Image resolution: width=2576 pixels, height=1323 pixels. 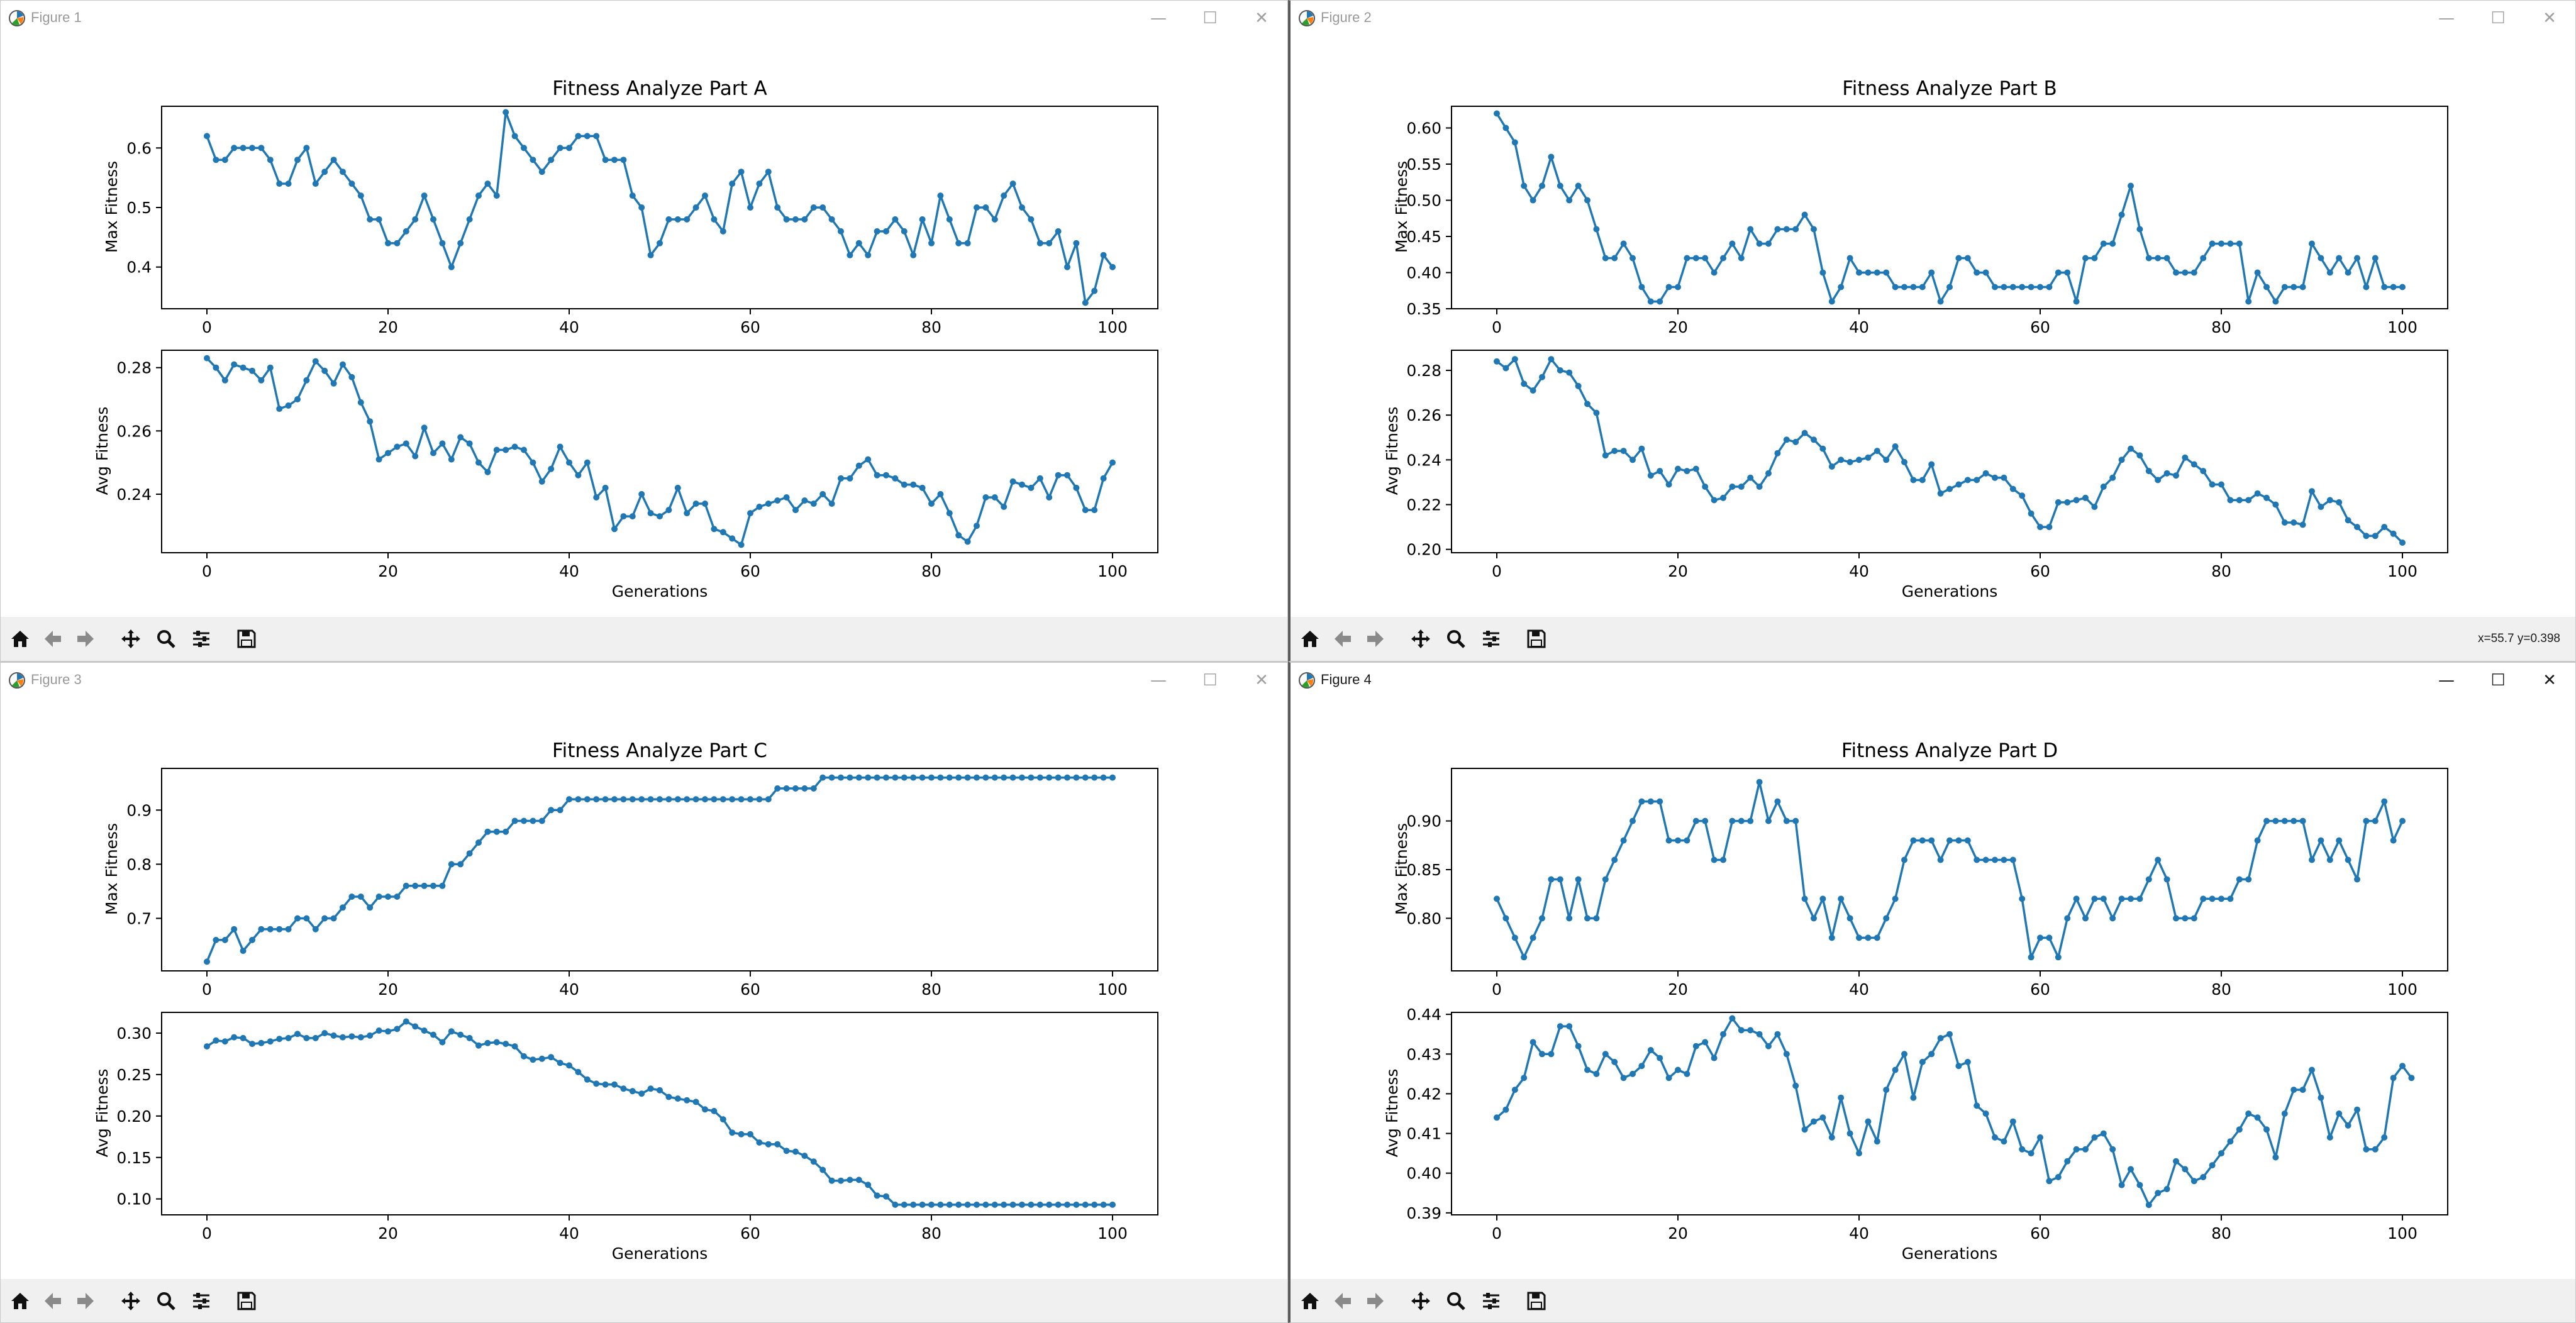 I want to click on window-titlebar: Figure 1 — ☐ ✕, so click(x=644, y=19).